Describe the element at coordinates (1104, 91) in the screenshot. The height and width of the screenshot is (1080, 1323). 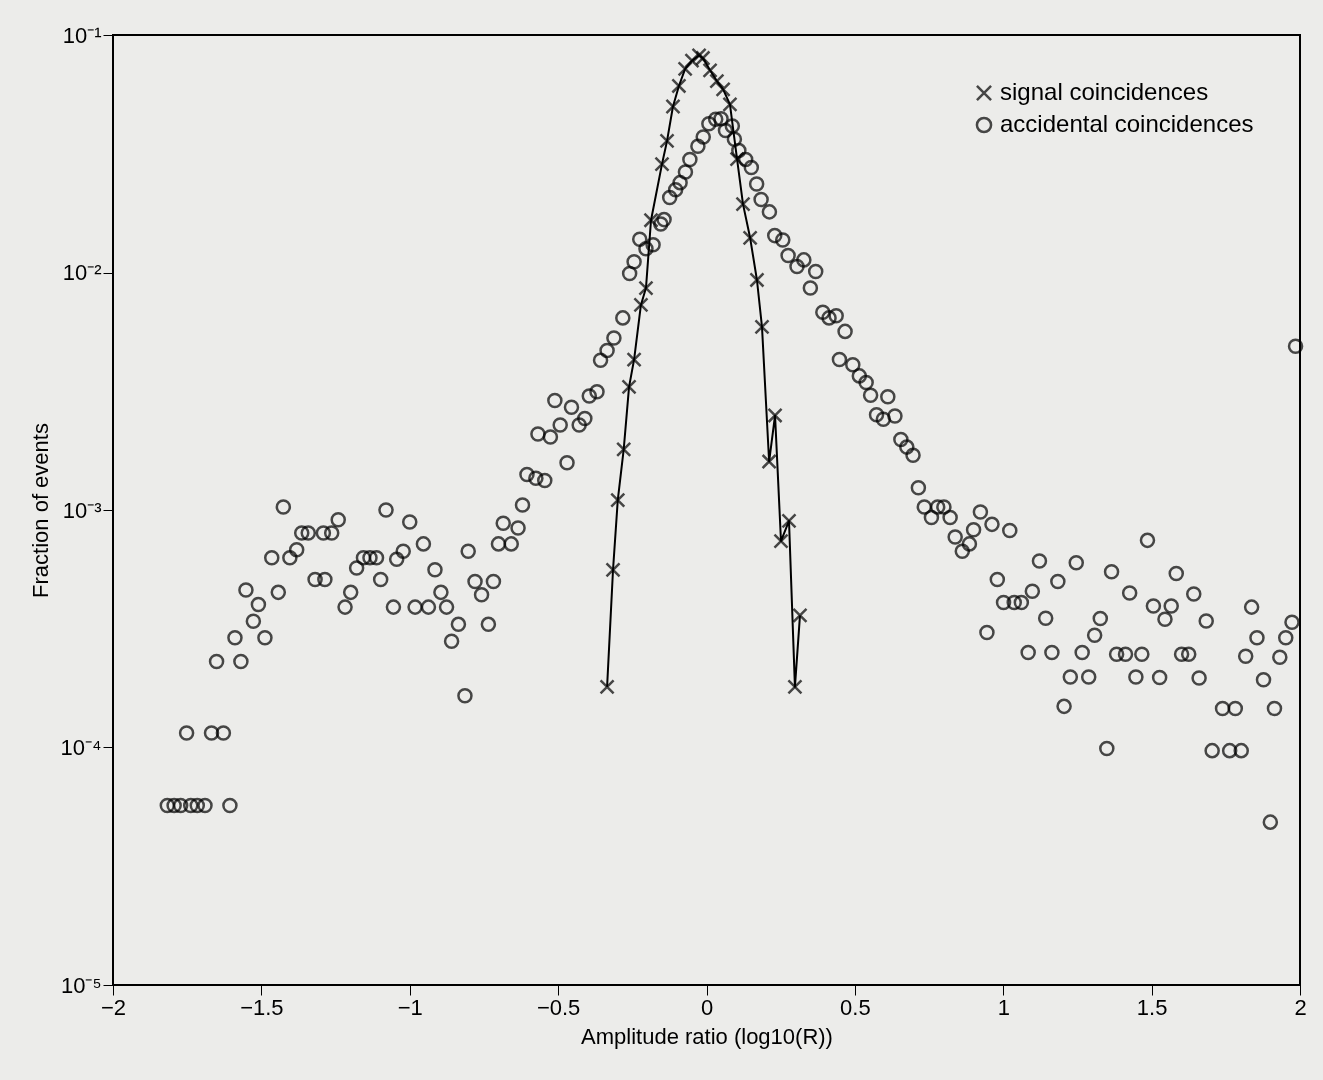
I see `legend-label: signal coincidences` at that location.